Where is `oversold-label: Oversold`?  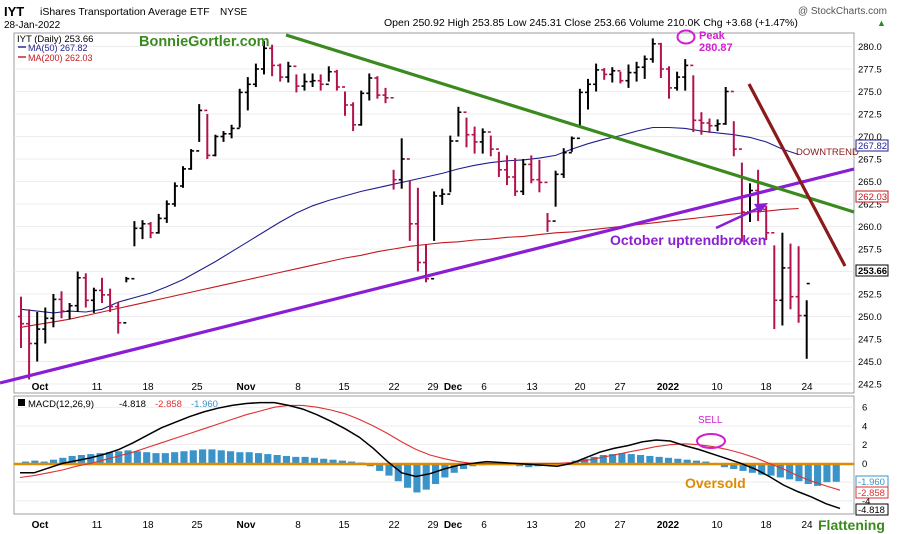
oversold-label: Oversold is located at coordinates (715, 483).